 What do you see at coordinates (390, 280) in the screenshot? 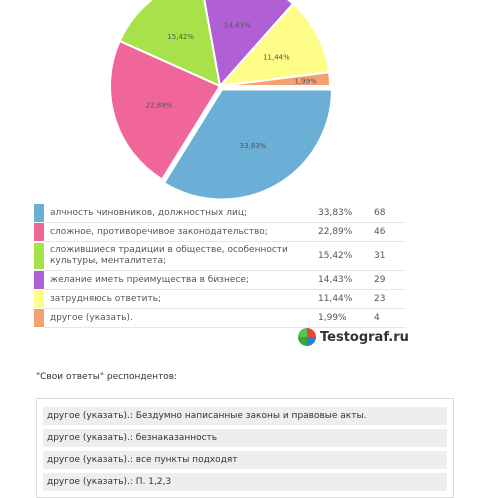
I see `legend-count: 29` at bounding box center [390, 280].